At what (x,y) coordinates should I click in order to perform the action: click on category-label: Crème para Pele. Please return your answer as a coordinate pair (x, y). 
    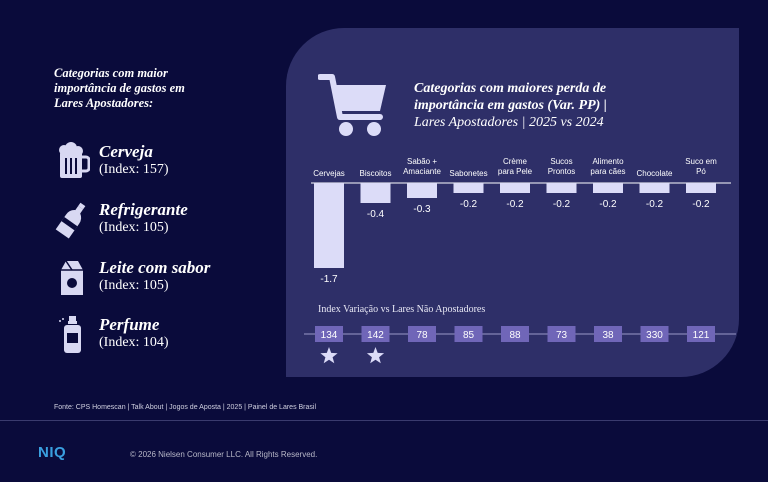
    Looking at the image, I should click on (515, 166).